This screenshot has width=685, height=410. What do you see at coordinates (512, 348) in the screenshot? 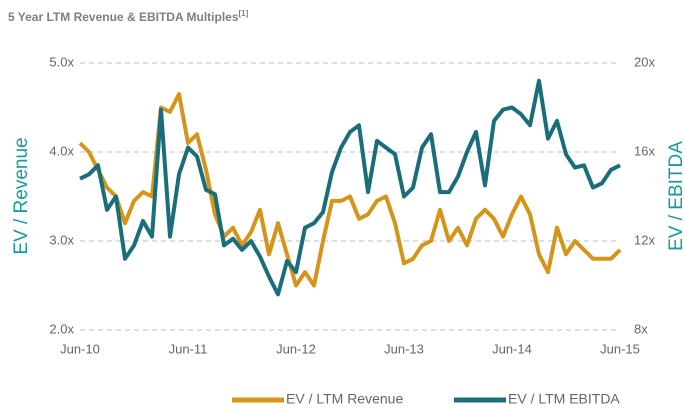
I see `x-tick-label: Jun-14` at bounding box center [512, 348].